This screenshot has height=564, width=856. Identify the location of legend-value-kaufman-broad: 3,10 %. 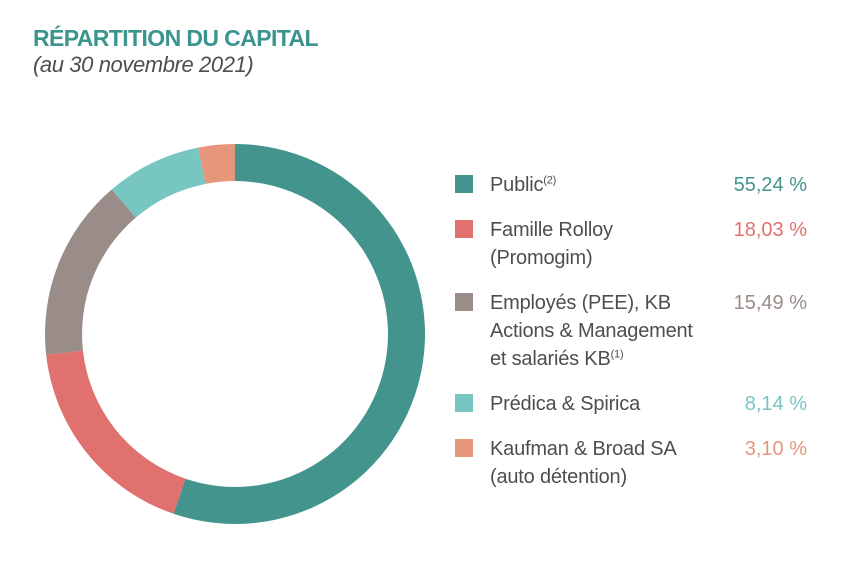
(775, 449).